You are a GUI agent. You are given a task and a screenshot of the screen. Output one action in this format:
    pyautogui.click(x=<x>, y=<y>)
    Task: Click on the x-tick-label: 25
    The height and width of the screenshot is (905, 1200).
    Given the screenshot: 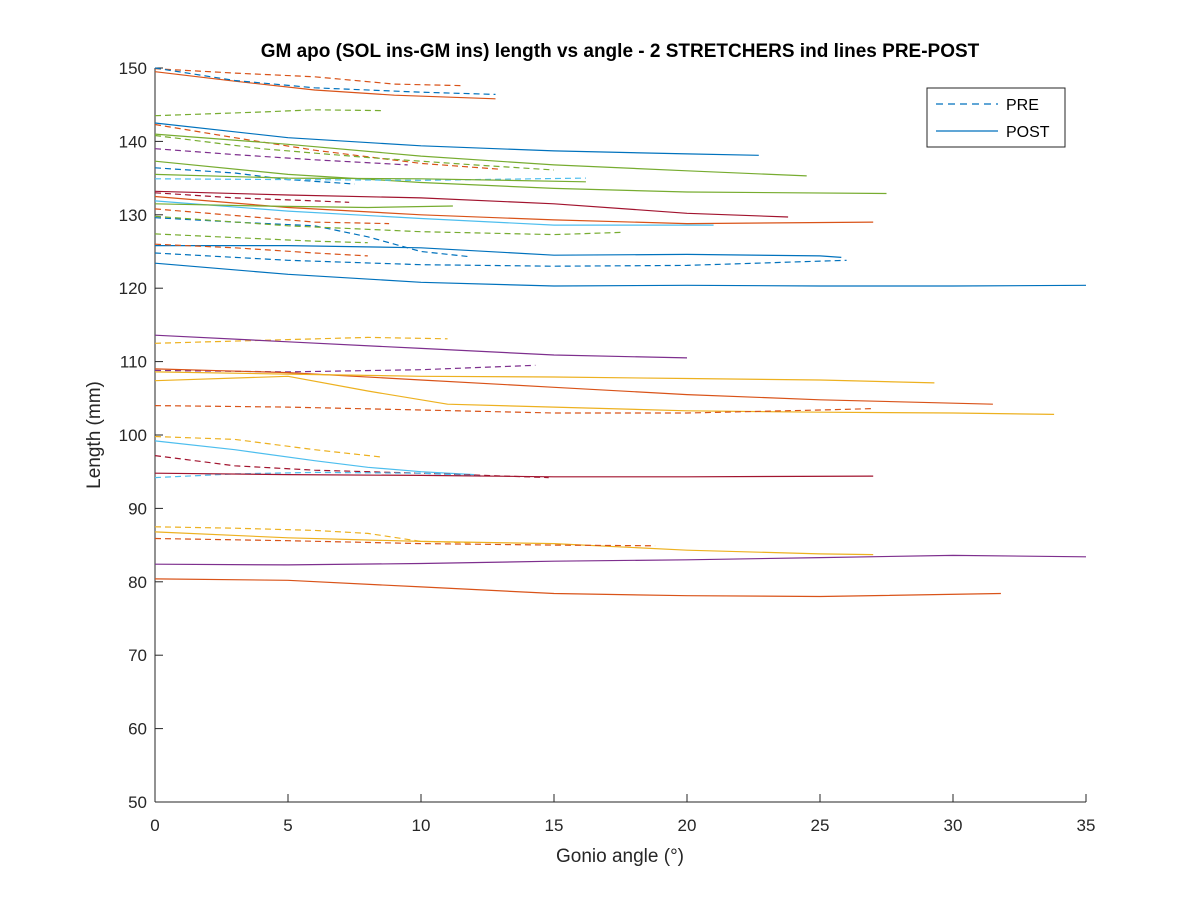 What is the action you would take?
    pyautogui.click(x=820, y=825)
    